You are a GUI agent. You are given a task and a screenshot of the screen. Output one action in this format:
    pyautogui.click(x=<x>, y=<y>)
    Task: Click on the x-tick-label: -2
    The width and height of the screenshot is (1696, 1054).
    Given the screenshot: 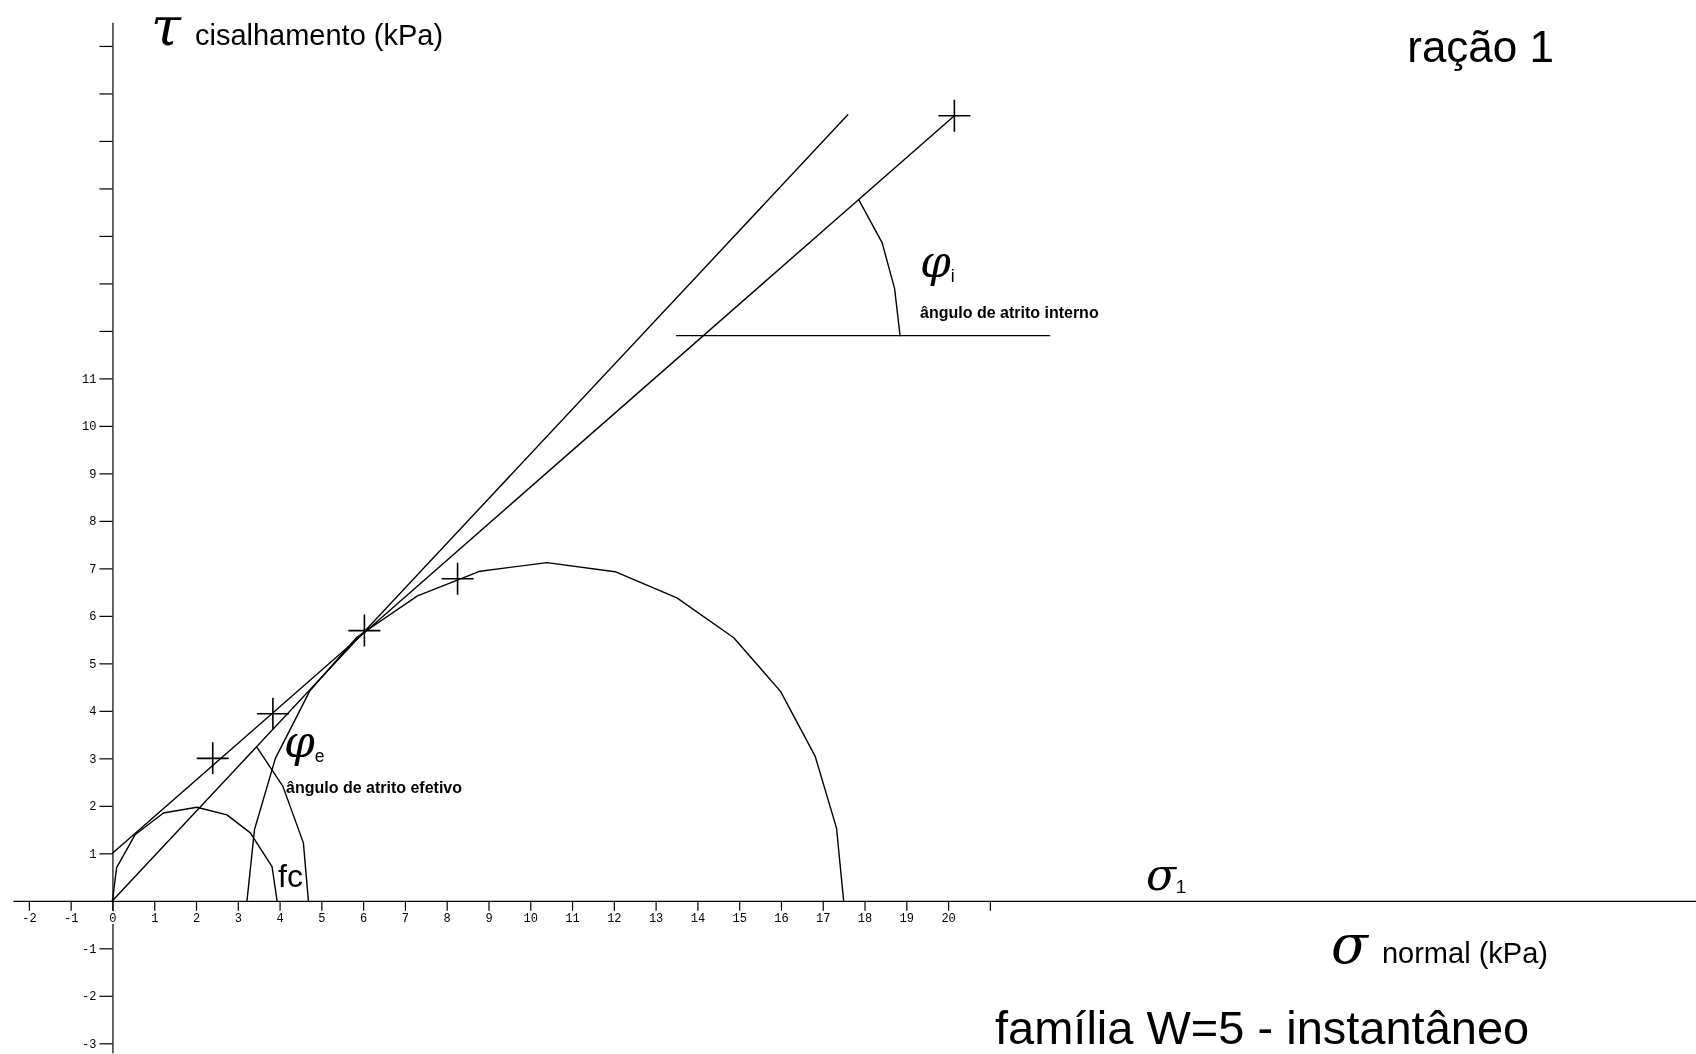 What is the action you would take?
    pyautogui.click(x=29, y=919)
    